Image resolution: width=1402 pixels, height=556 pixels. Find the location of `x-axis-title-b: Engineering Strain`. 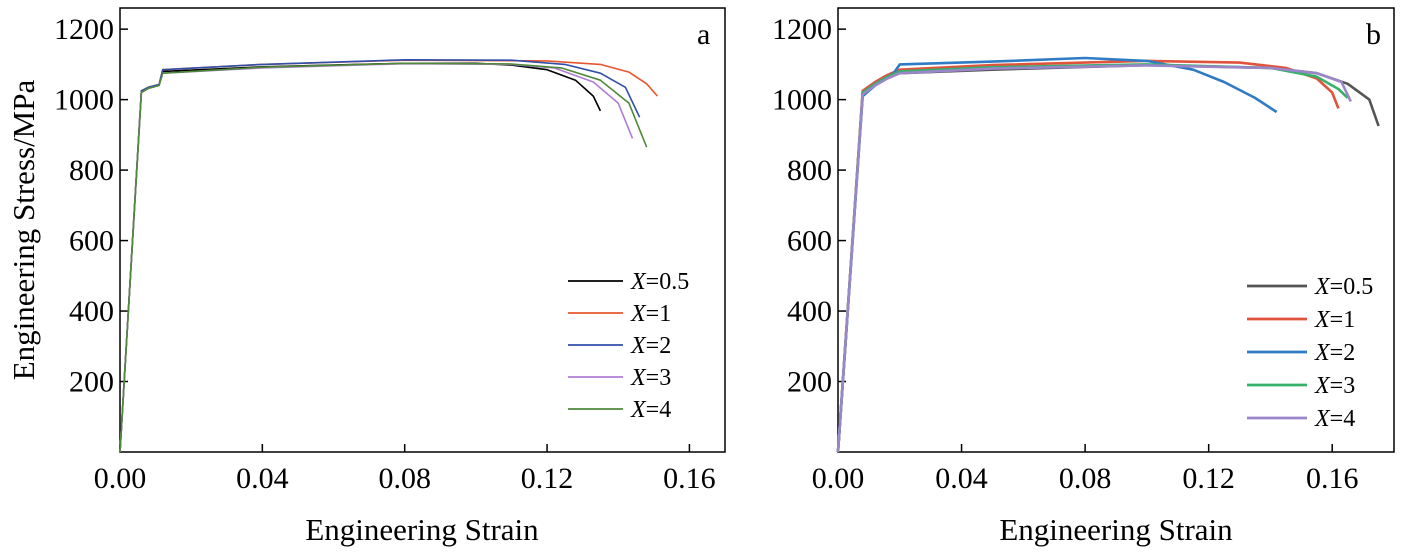

x-axis-title-b: Engineering Strain is located at coordinates (1116, 529).